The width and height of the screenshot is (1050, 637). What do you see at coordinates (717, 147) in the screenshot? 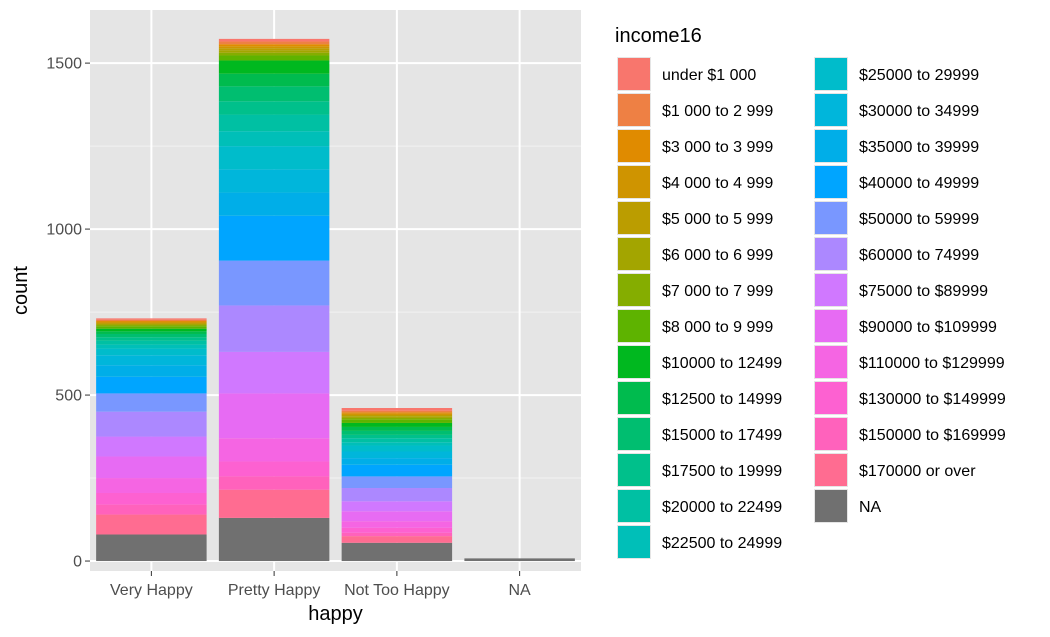
I see `legend-label: $3 000 to 3 999` at bounding box center [717, 147].